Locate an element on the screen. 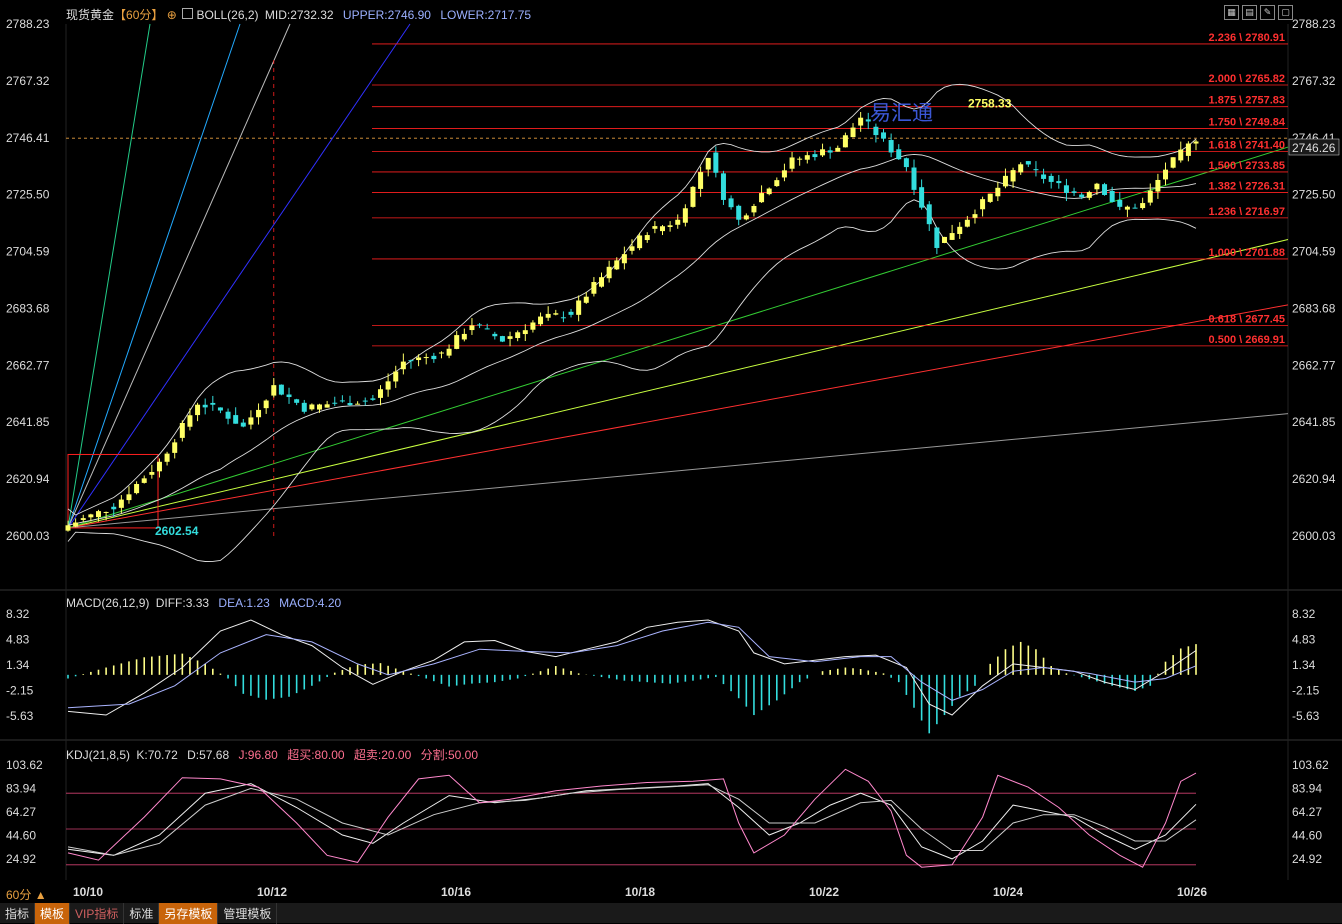  macd-tick-label: 8.32 is located at coordinates (18, 614).